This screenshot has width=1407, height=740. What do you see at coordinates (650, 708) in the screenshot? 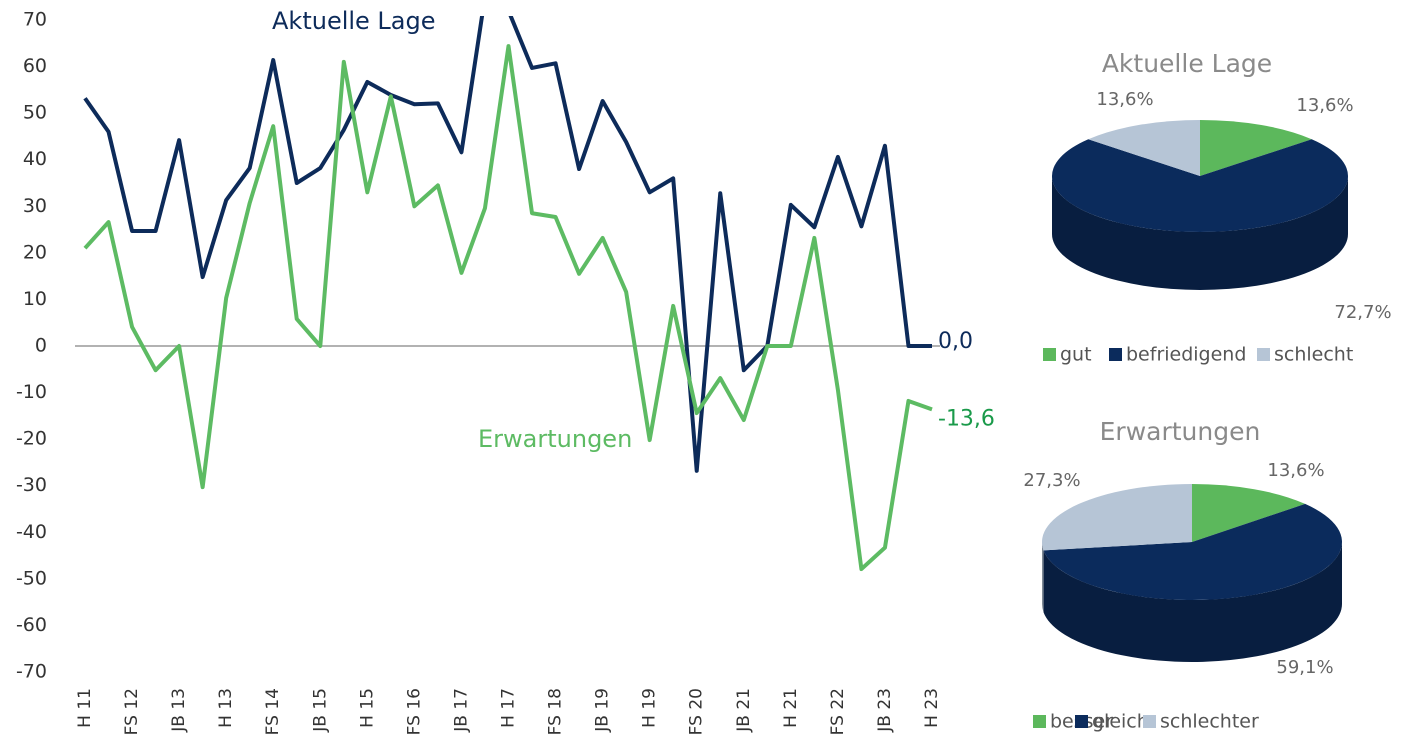
I see `x-tick-label: H 19` at bounding box center [650, 708].